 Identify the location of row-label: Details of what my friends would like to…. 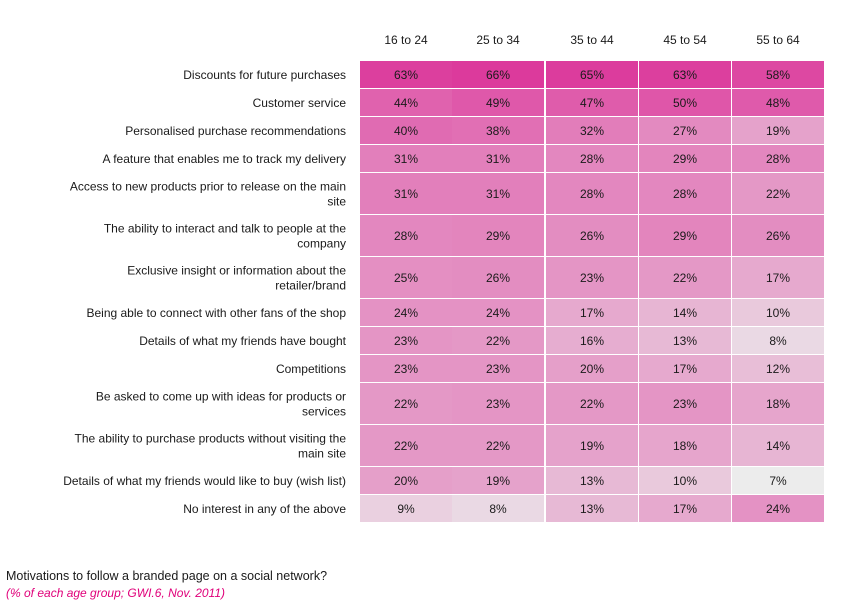
(204, 481).